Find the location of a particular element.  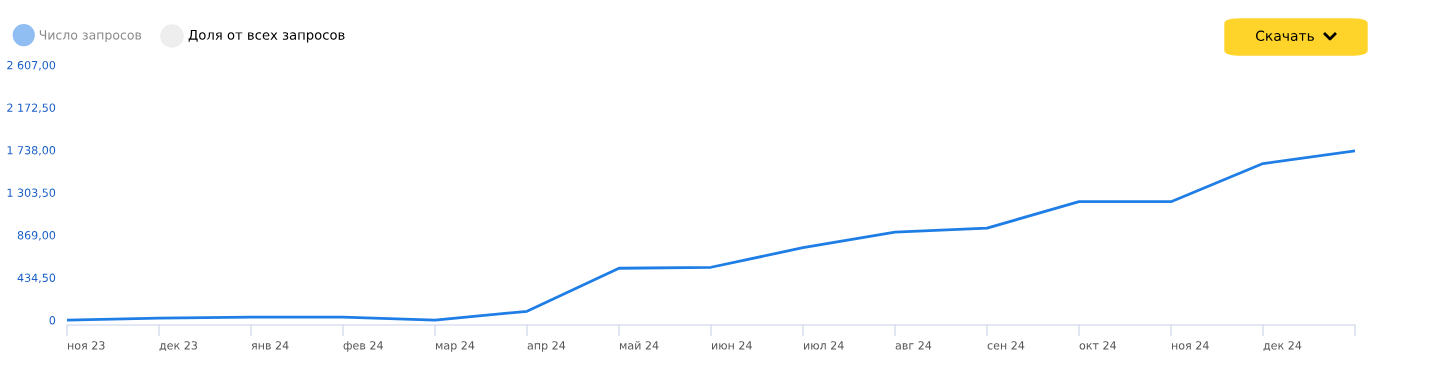

y-tick-label: 1 303,50 is located at coordinates (31, 193).